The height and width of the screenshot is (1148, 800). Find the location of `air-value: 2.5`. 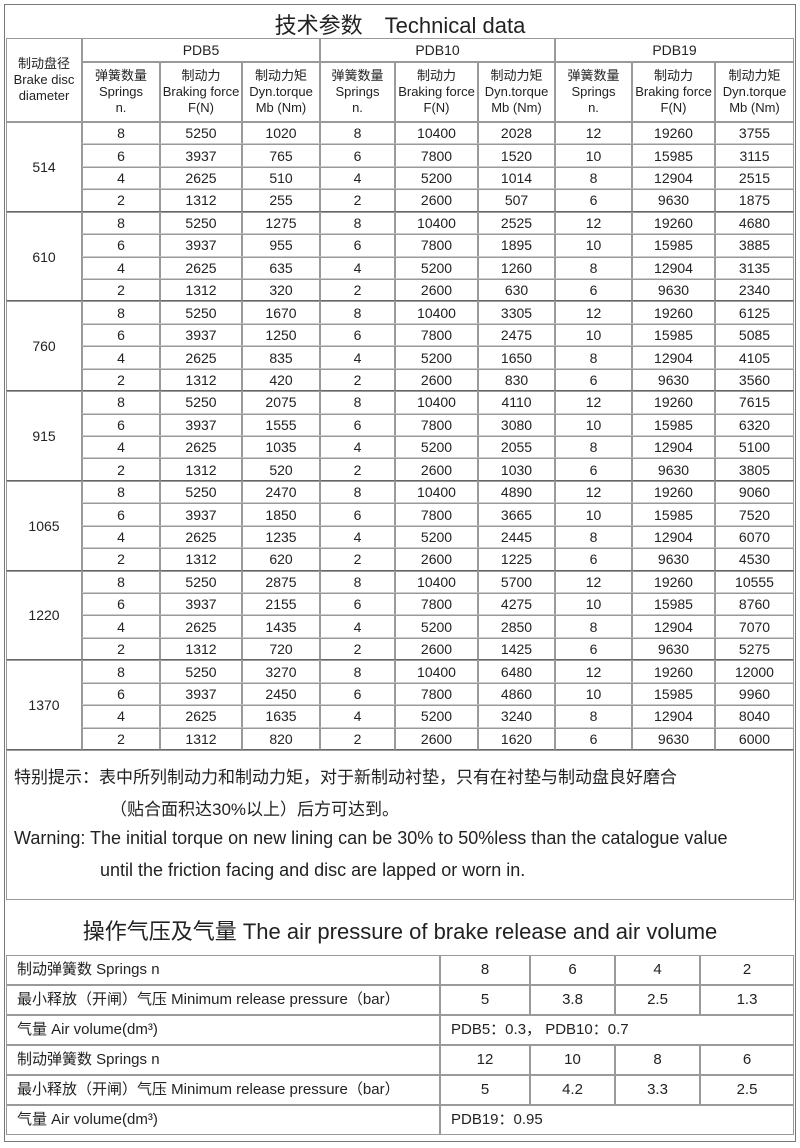

air-value: 2.5 is located at coordinates (747, 1089).